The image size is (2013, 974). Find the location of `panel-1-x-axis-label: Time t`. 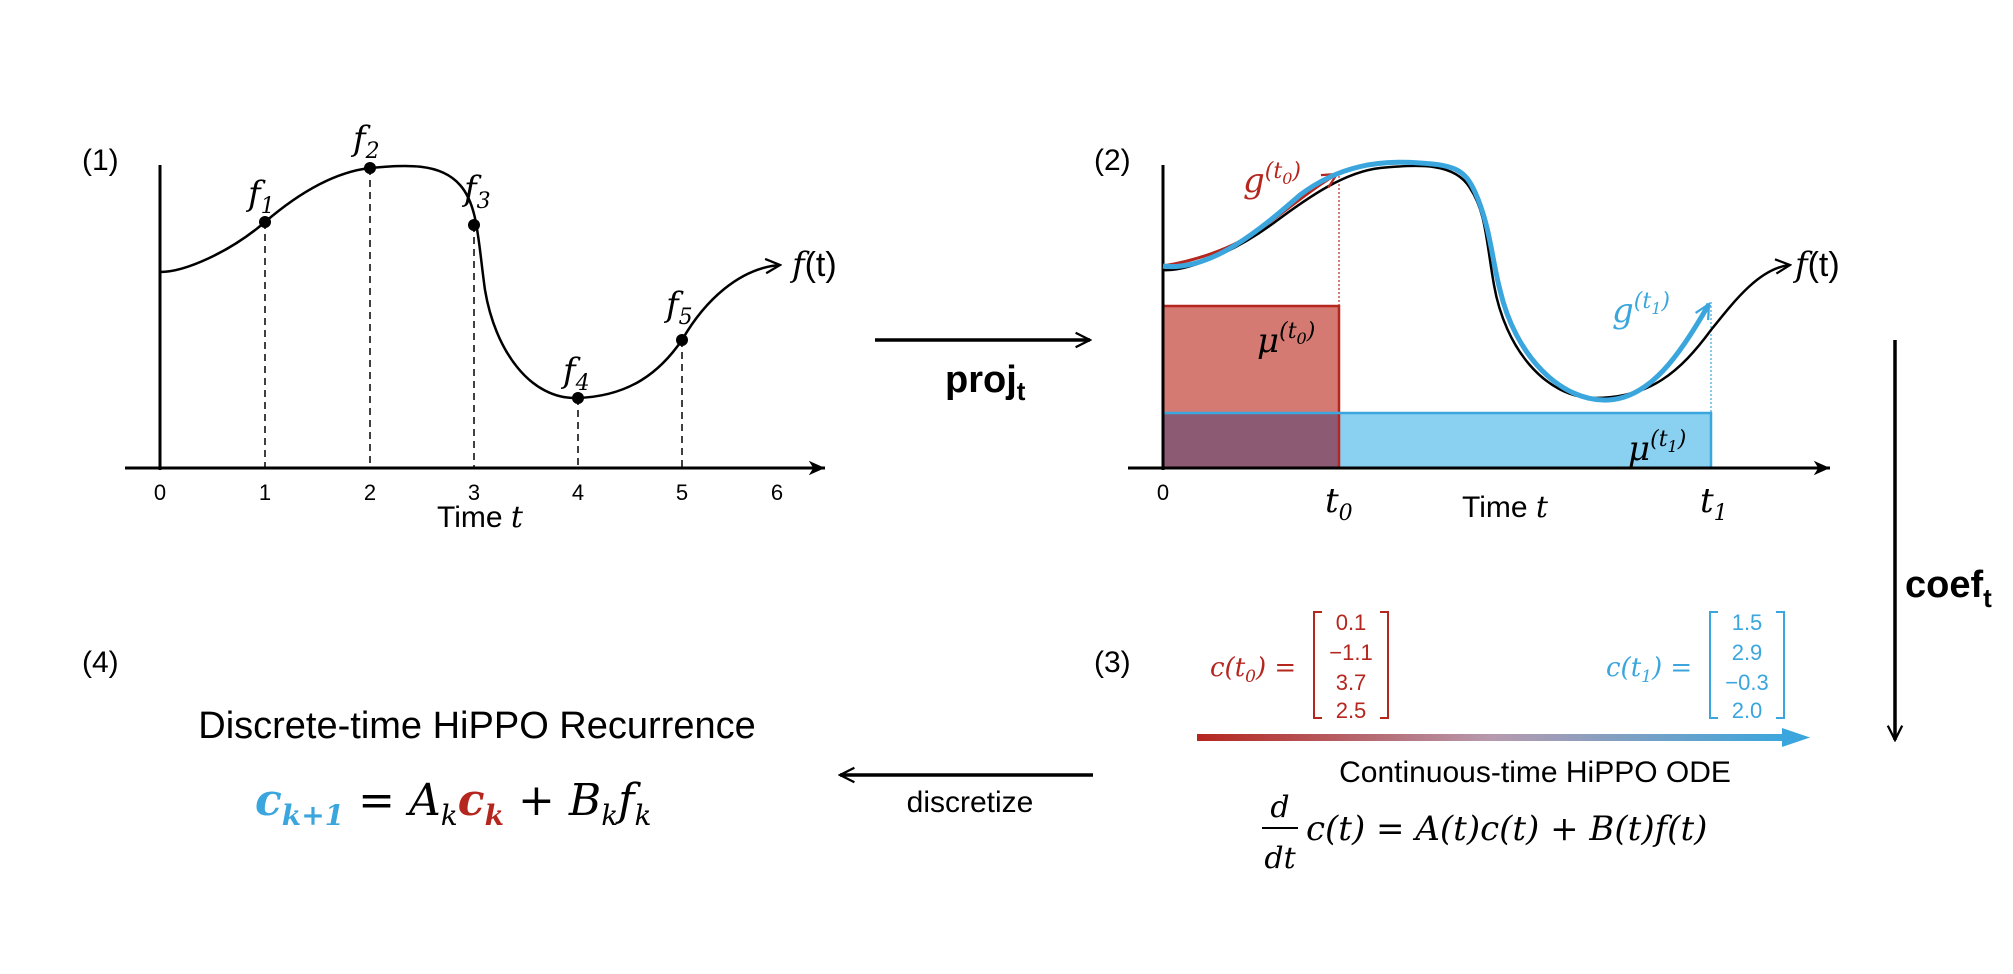

panel-1-x-axis-label: Time t is located at coordinates (480, 517).